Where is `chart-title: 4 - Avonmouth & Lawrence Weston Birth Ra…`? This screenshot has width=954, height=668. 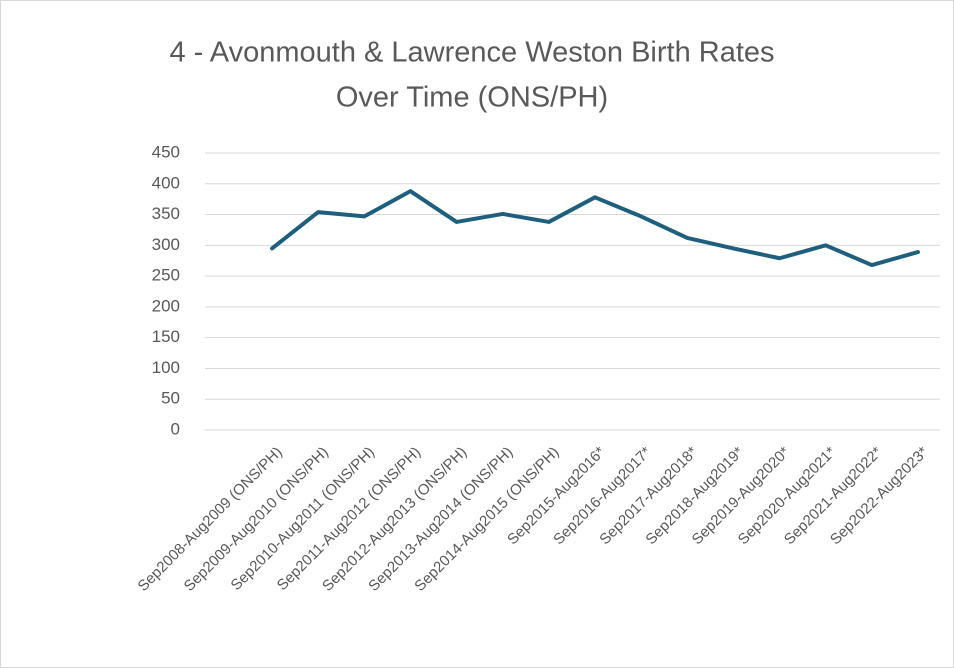
chart-title: 4 - Avonmouth & Lawrence Weston Birth Ra… is located at coordinates (471, 53).